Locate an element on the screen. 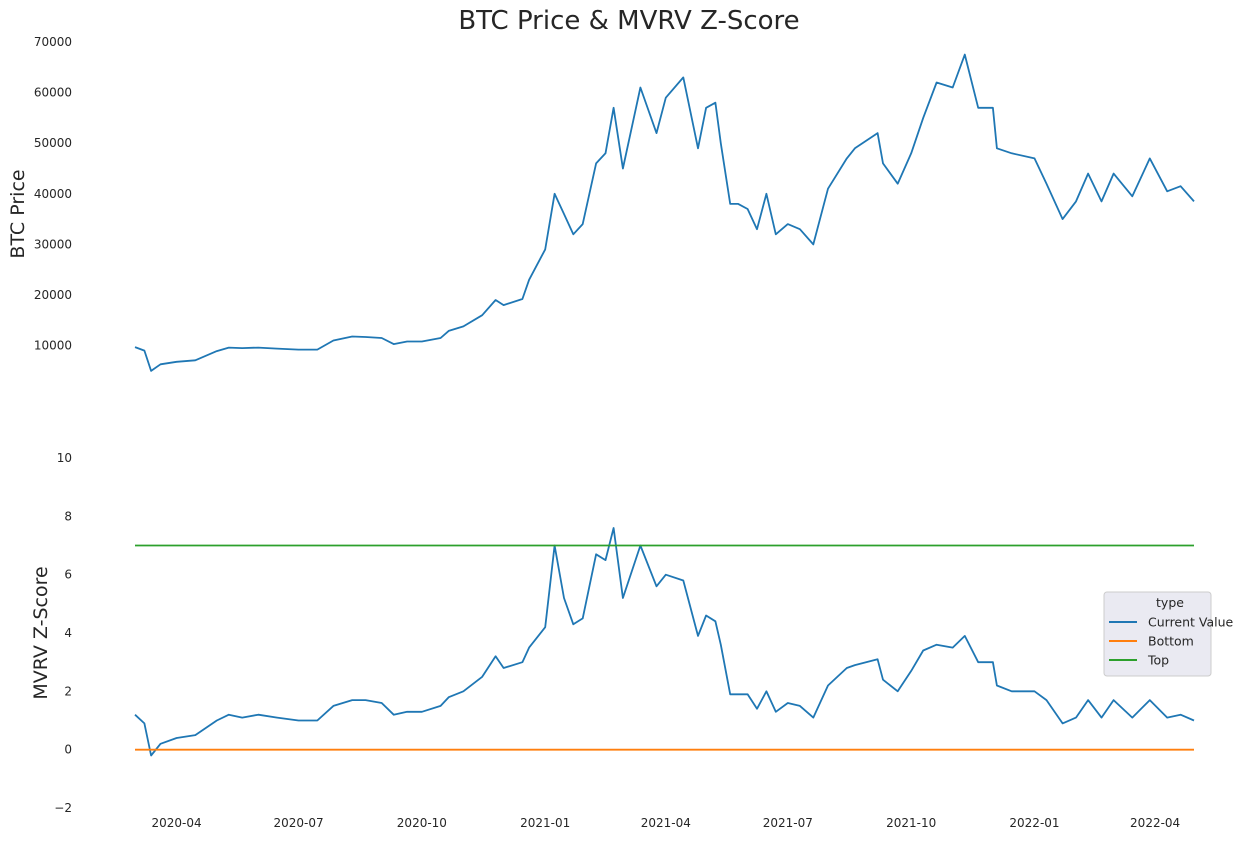  x-tick-label: 2021-04 is located at coordinates (666, 823).